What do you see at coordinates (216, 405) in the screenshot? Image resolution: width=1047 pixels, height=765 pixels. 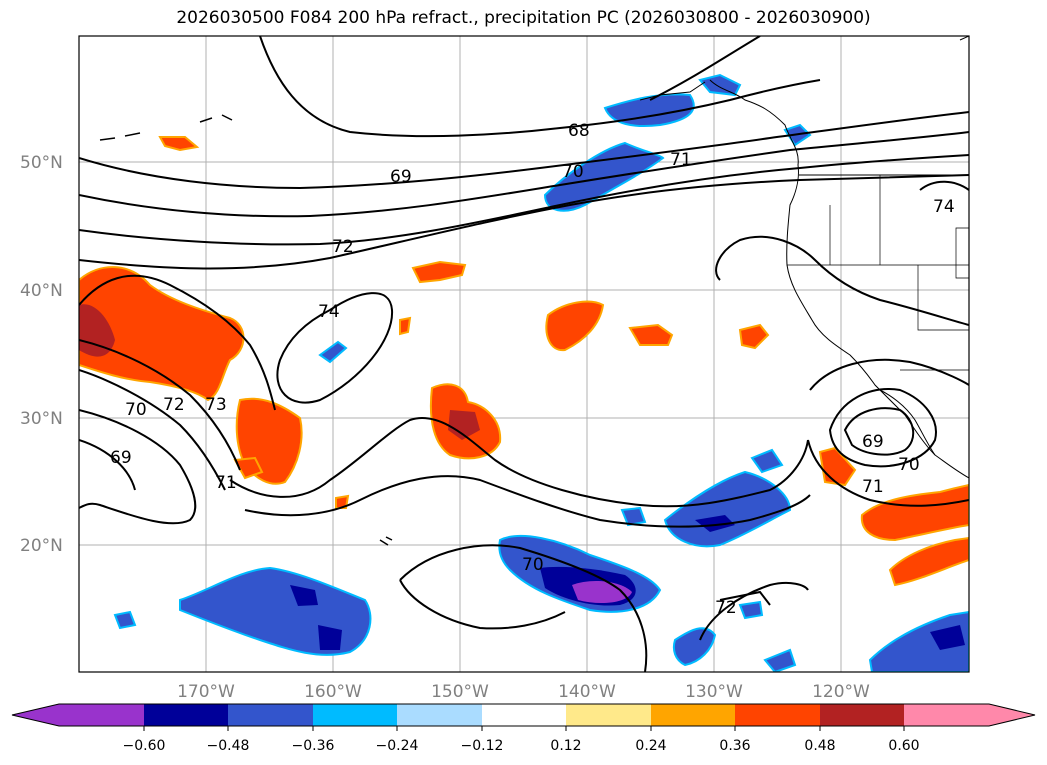 I see `contour-label: 73` at bounding box center [216, 405].